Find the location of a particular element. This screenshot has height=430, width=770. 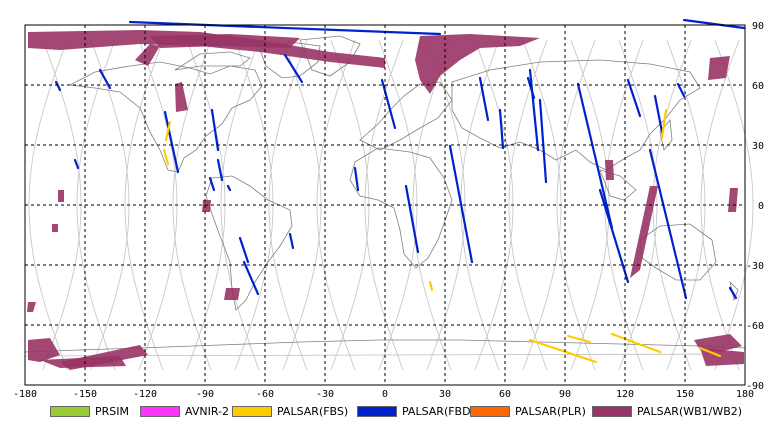

lat-tick-label: 60 is located at coordinates (758, 86).